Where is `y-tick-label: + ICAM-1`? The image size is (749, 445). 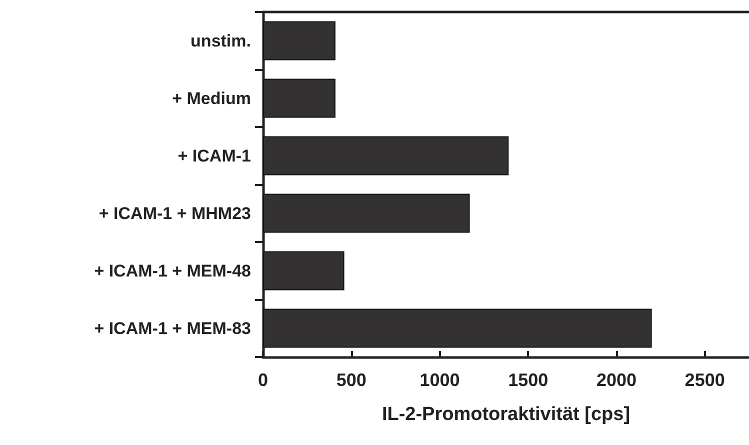
y-tick-label: + ICAM-1 is located at coordinates (214, 156).